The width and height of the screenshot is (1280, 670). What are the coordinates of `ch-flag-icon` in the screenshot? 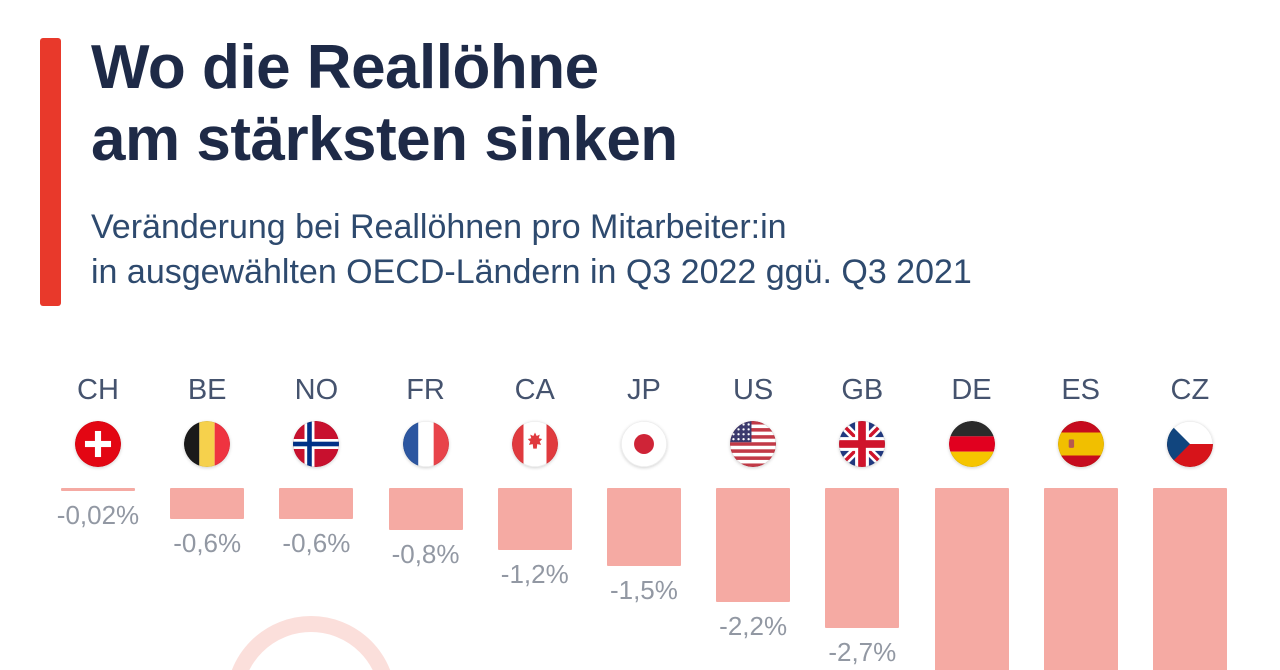 It's located at (98, 444).